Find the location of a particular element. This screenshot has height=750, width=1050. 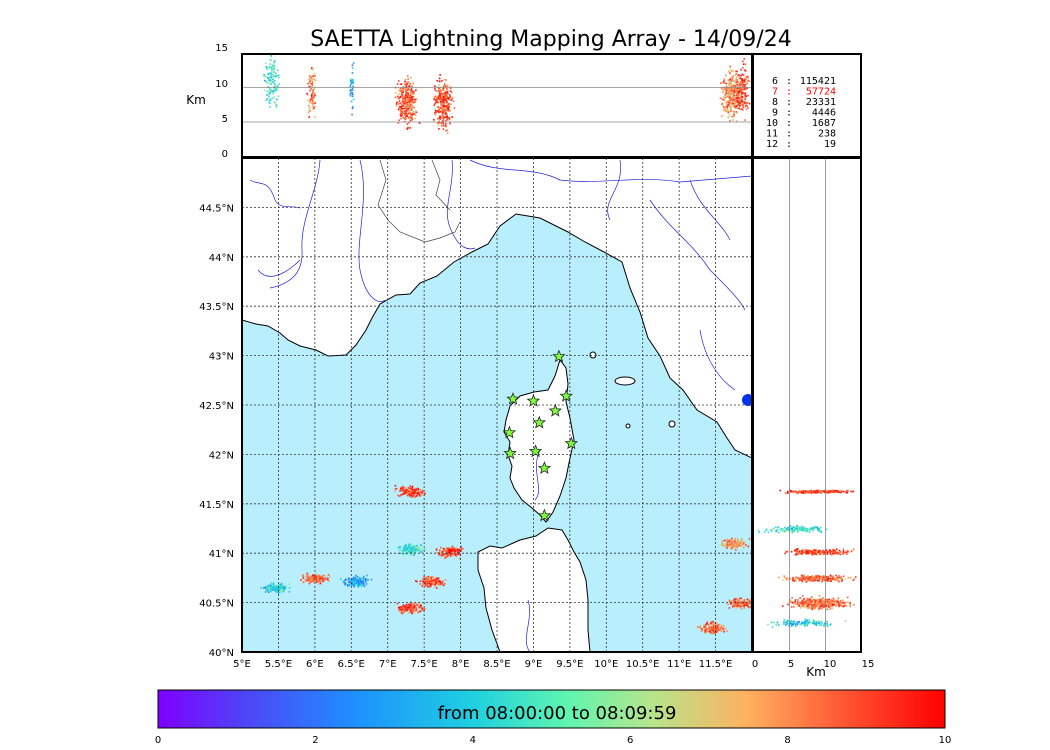

y-tick-label: 40°N is located at coordinates (221, 653).